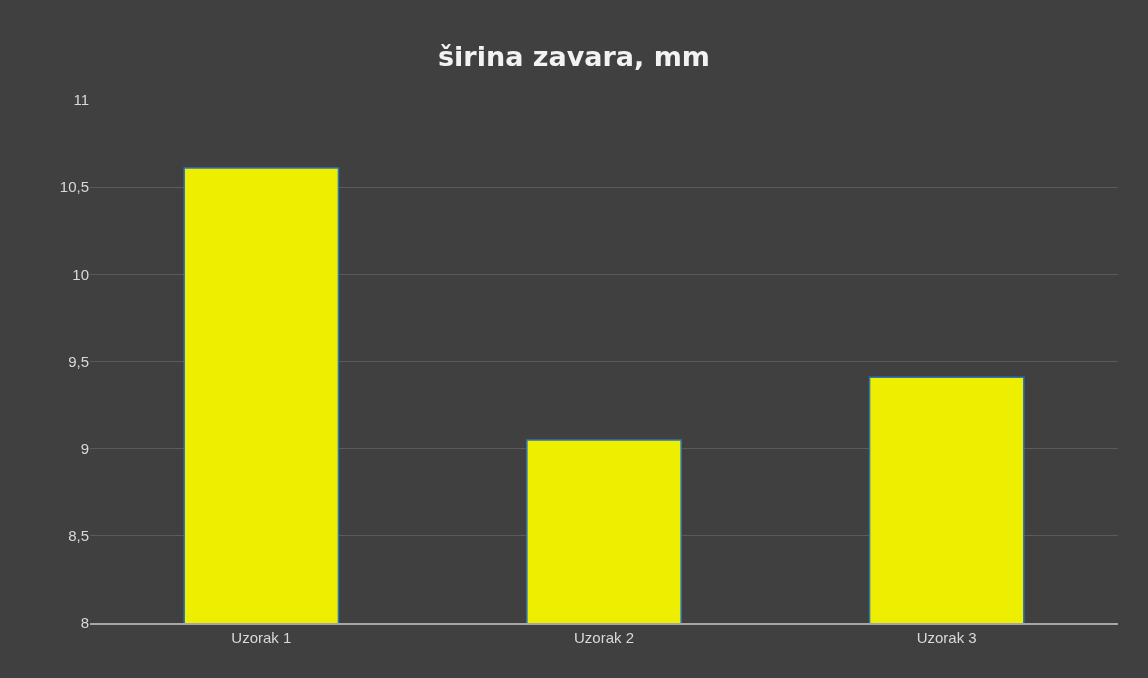 The width and height of the screenshot is (1148, 678). Describe the element at coordinates (84, 448) in the screenshot. I see `y-tick-label: 9` at that location.